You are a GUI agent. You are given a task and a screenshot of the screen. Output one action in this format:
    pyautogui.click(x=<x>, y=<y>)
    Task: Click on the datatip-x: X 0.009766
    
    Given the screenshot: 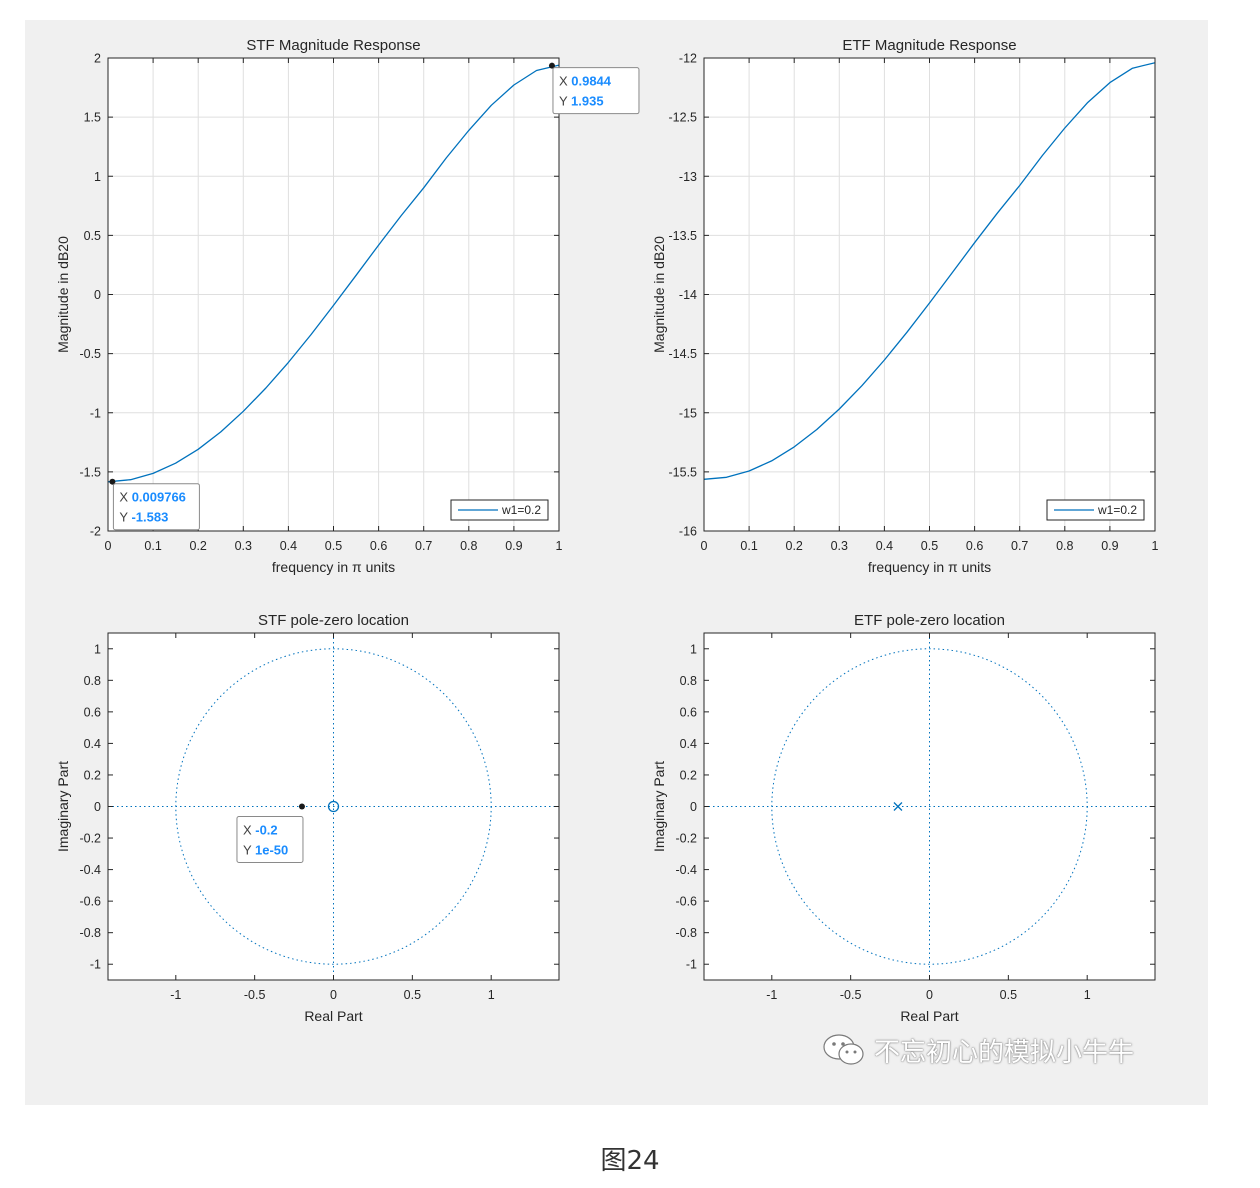 What is the action you would take?
    pyautogui.click(x=152, y=497)
    